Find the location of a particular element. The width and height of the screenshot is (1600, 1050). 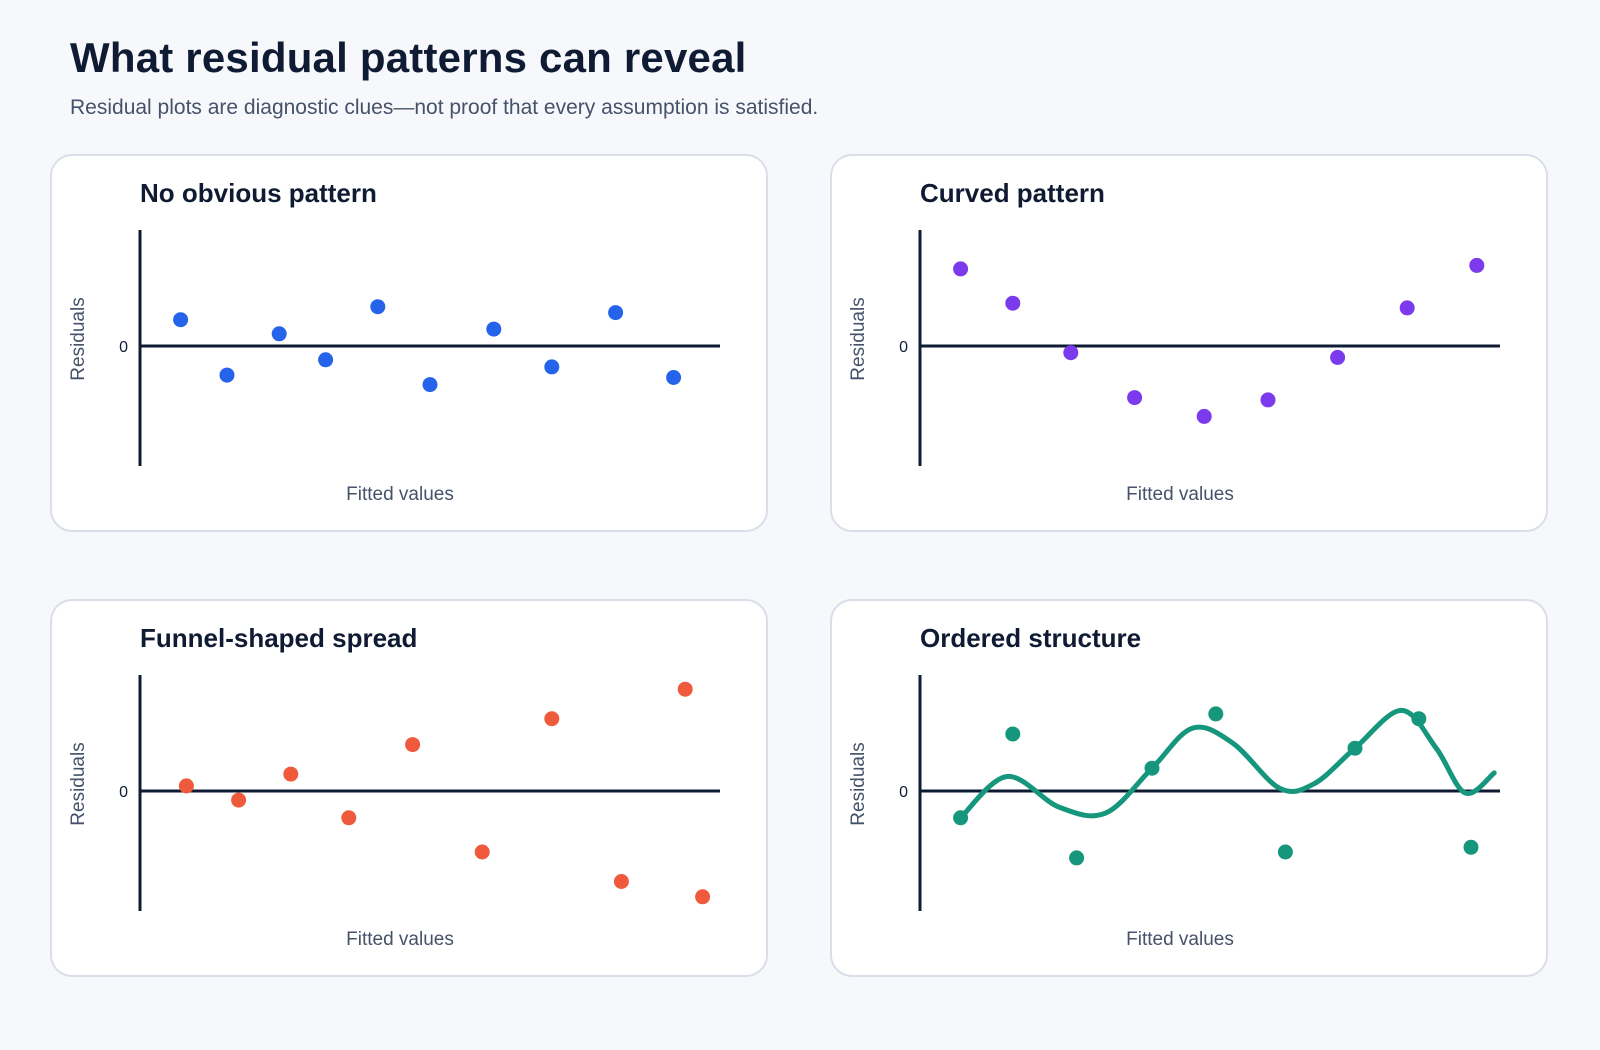

panel-title: Ordered structure is located at coordinates (1030, 638).